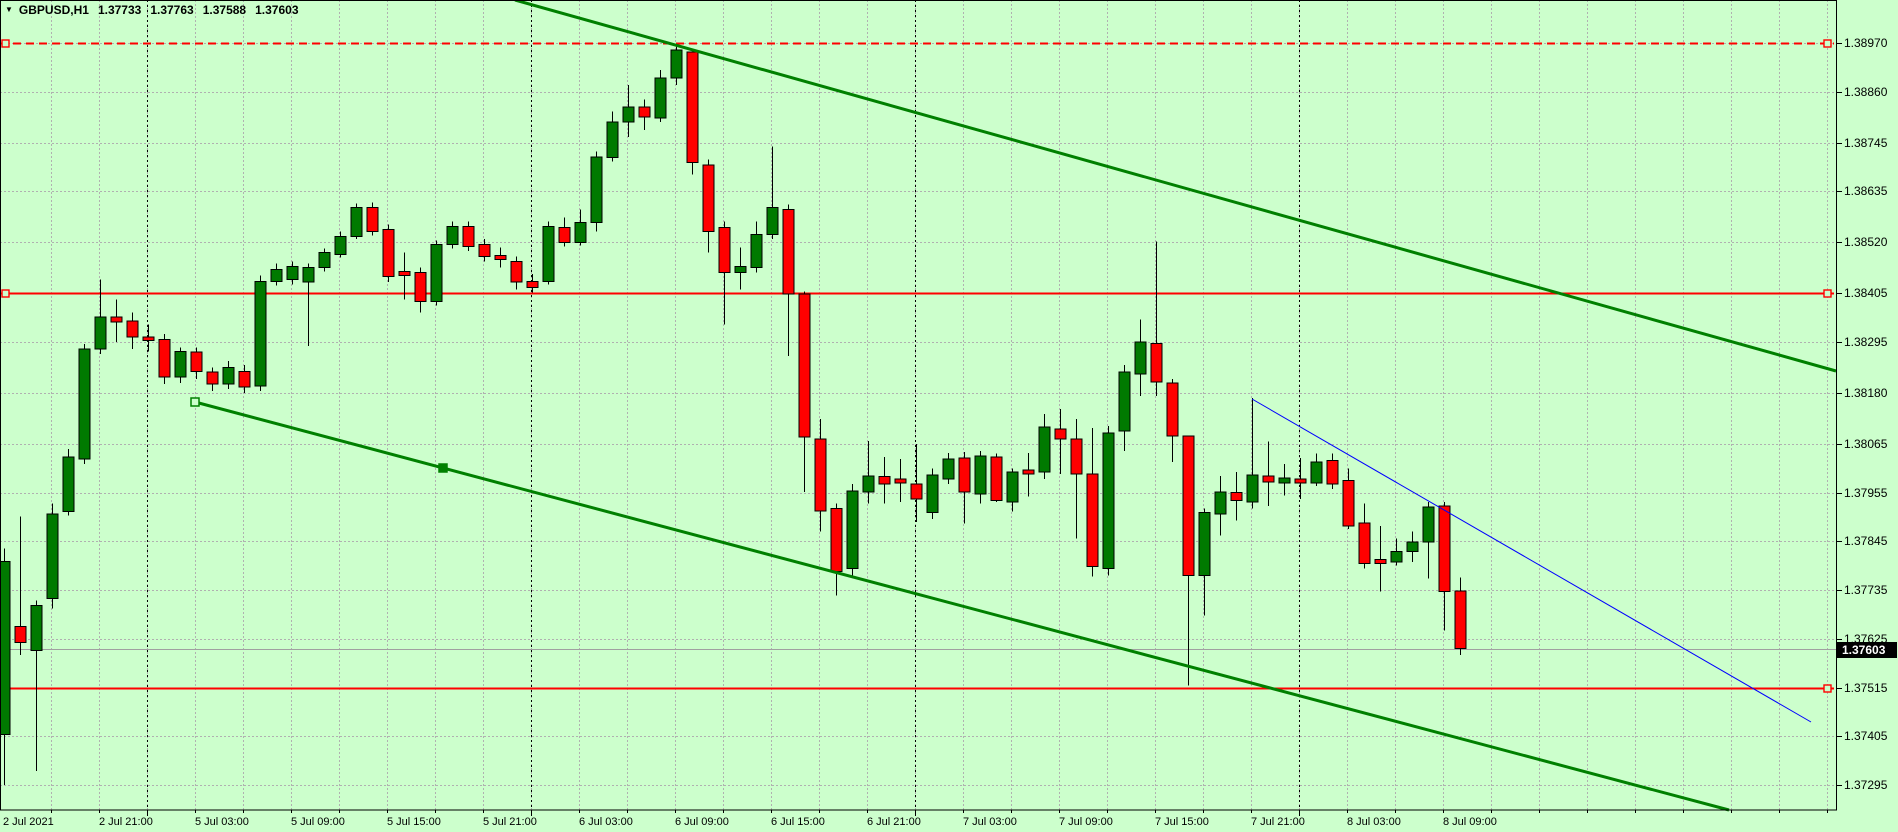  What do you see at coordinates (1866, 43) in the screenshot?
I see `price-axis-label: 1.38970` at bounding box center [1866, 43].